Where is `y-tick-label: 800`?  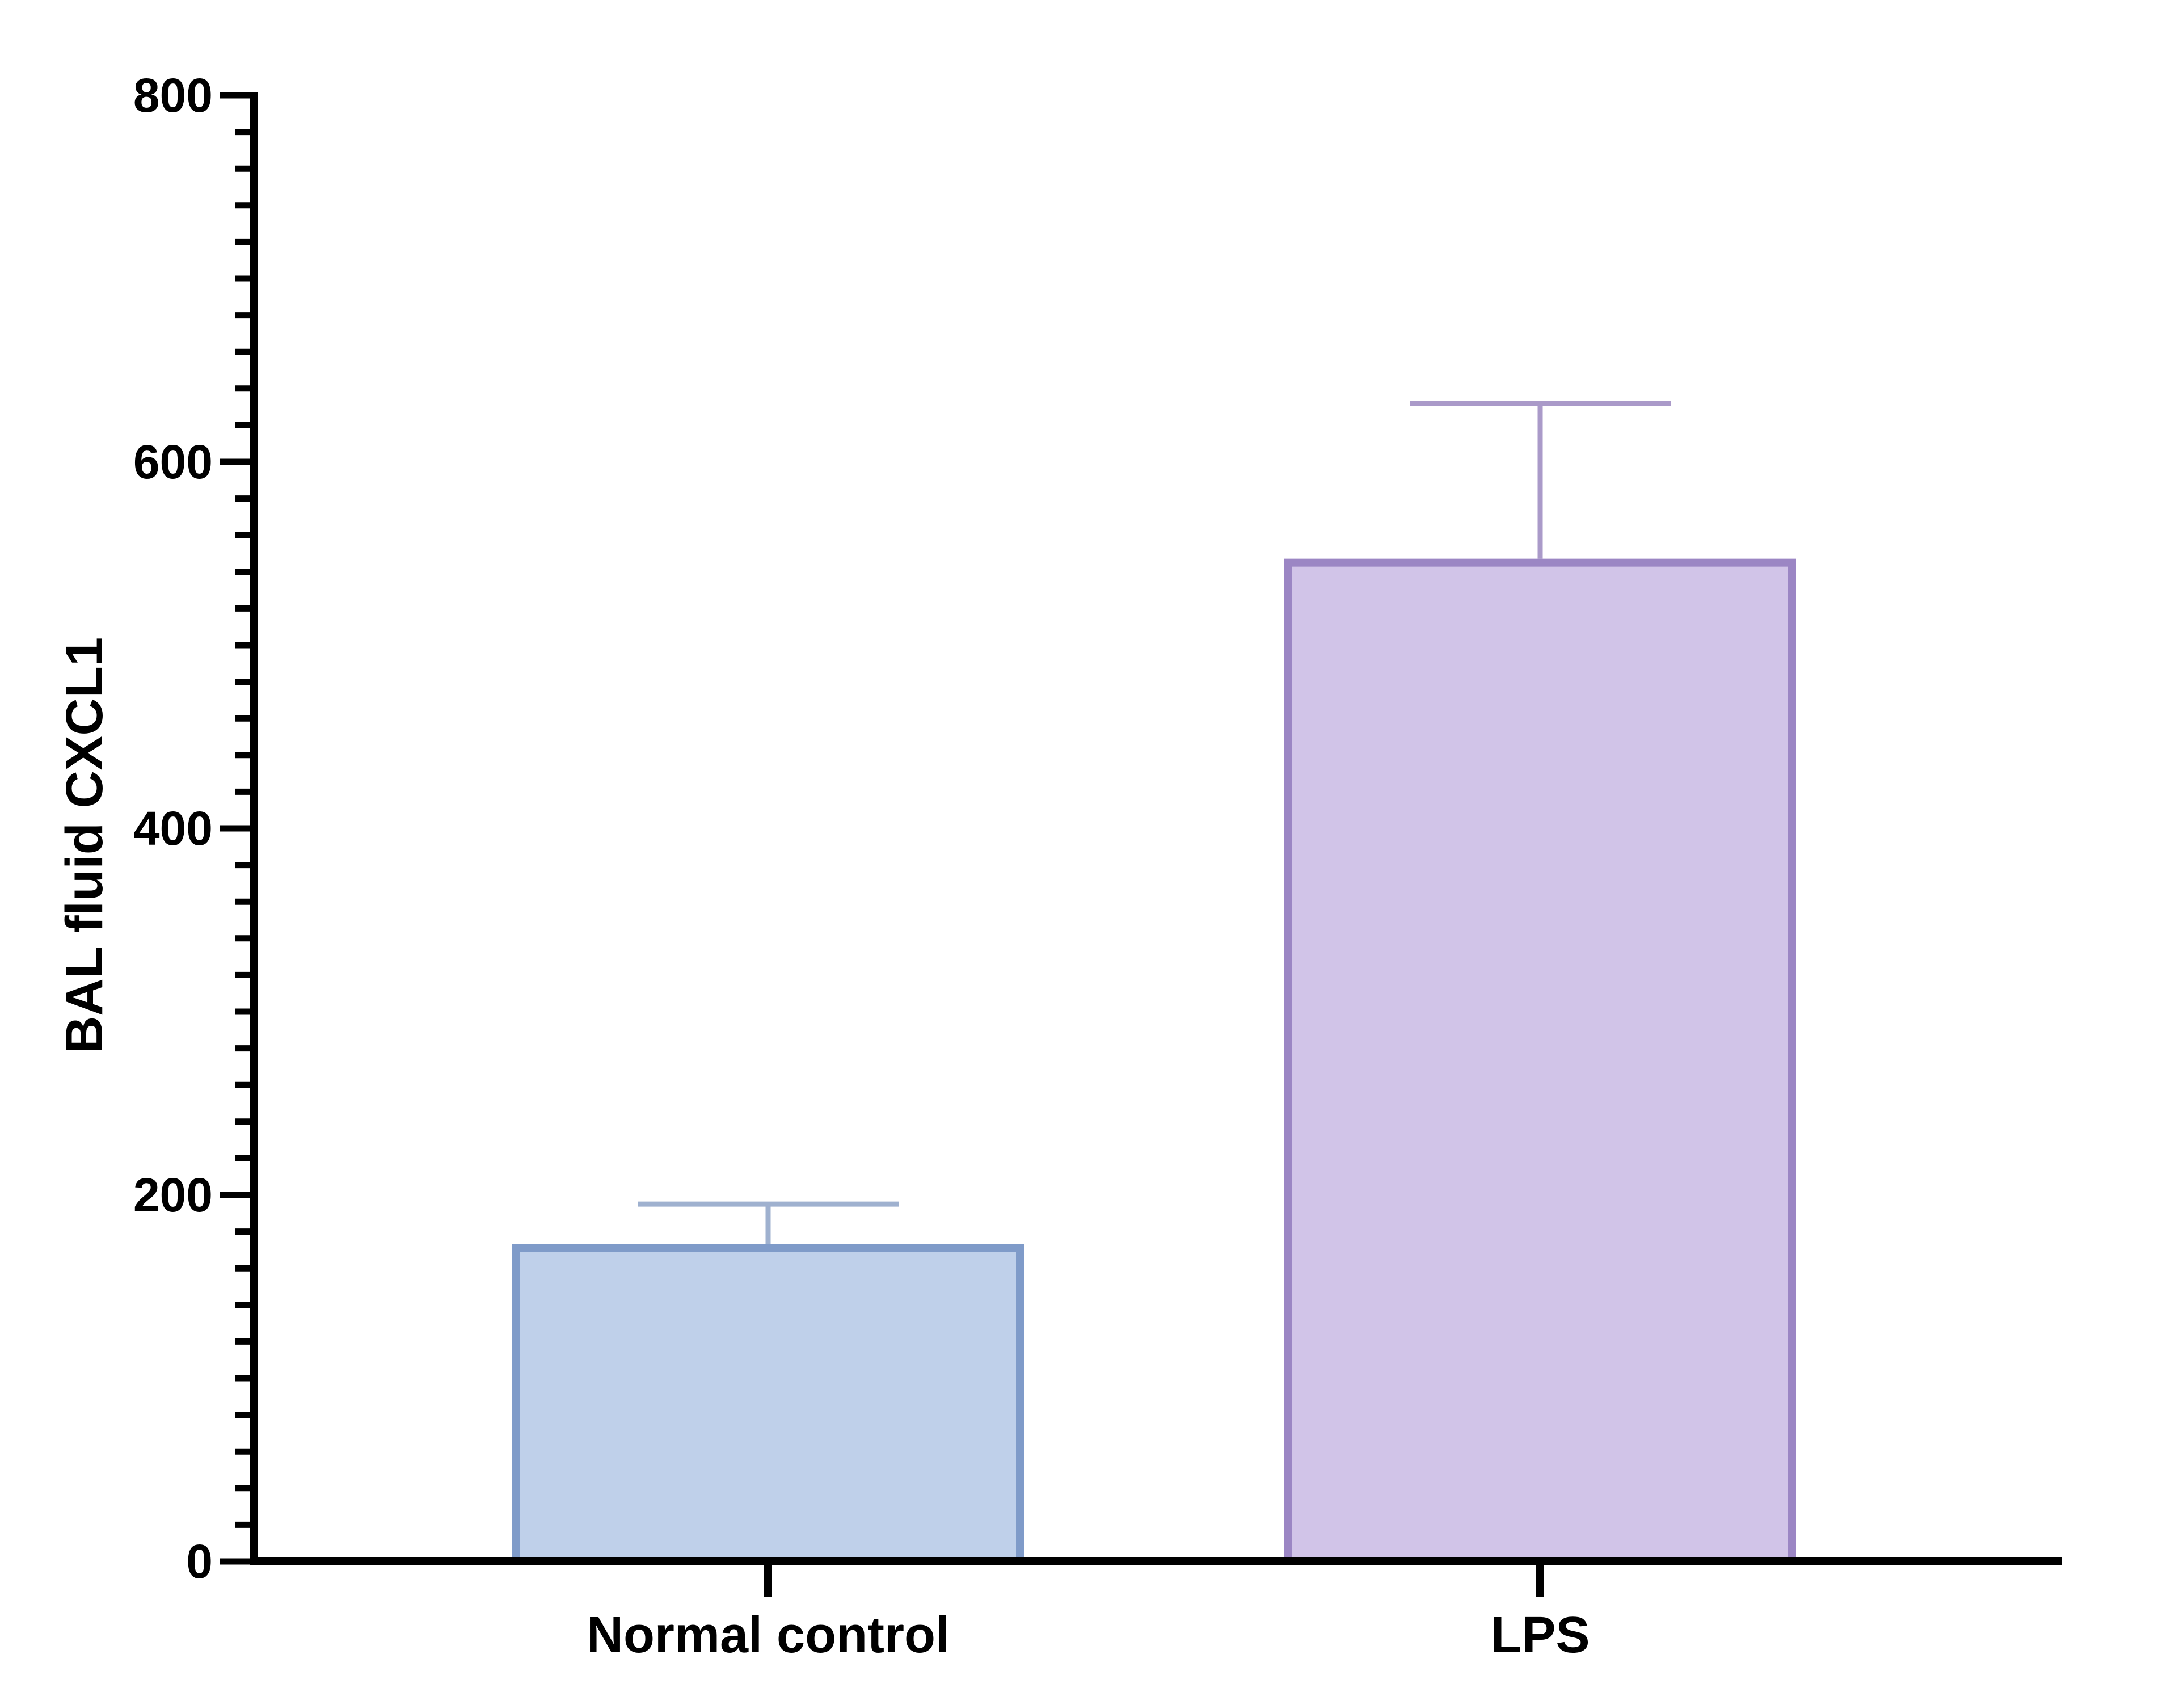 y-tick-label: 800 is located at coordinates (173, 95).